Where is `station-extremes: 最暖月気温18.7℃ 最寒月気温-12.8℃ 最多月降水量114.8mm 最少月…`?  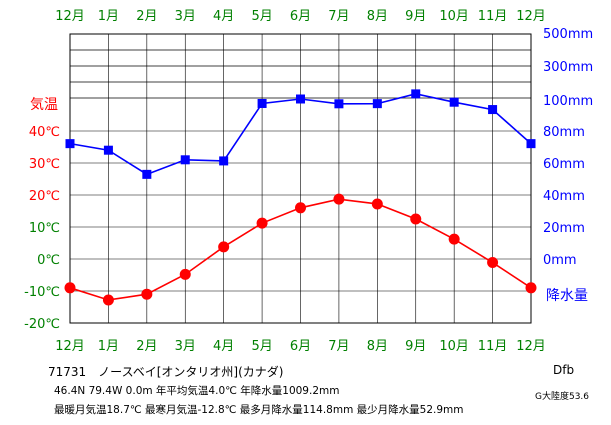
station-extremes: 最暖月気温18.7℃ 最寒月気温-12.8℃ 最多月降水量114.8mm 最少月… is located at coordinates (259, 410).